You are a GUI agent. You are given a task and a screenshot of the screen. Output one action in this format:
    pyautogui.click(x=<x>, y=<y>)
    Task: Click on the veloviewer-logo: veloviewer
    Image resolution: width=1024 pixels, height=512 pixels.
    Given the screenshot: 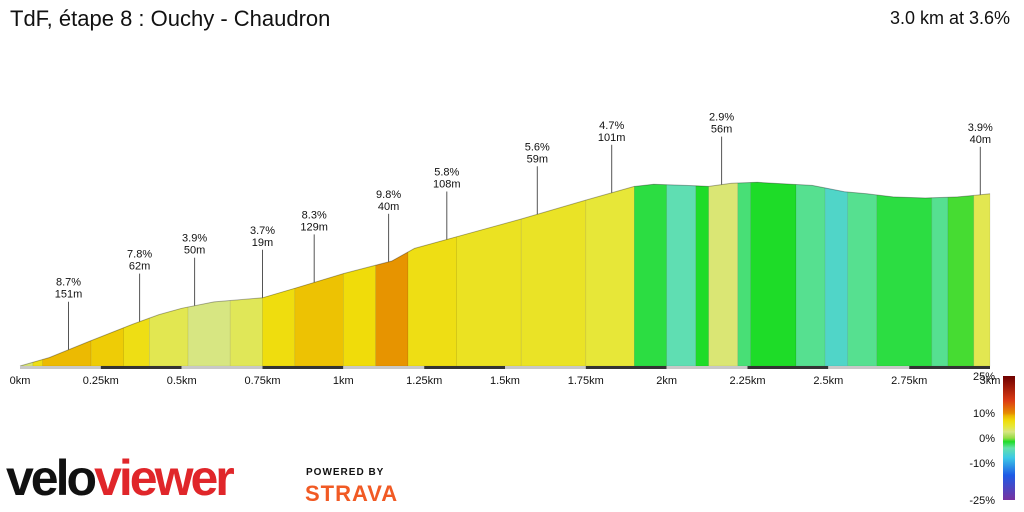 What is the action you would take?
    pyautogui.click(x=120, y=478)
    